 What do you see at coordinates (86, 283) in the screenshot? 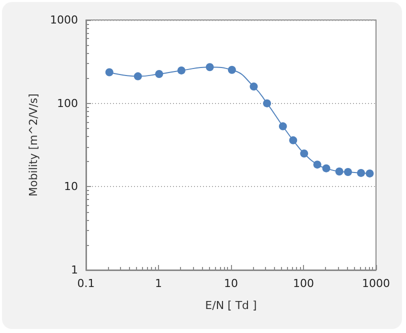
I see `x-tick-label: 0.1` at bounding box center [86, 283].